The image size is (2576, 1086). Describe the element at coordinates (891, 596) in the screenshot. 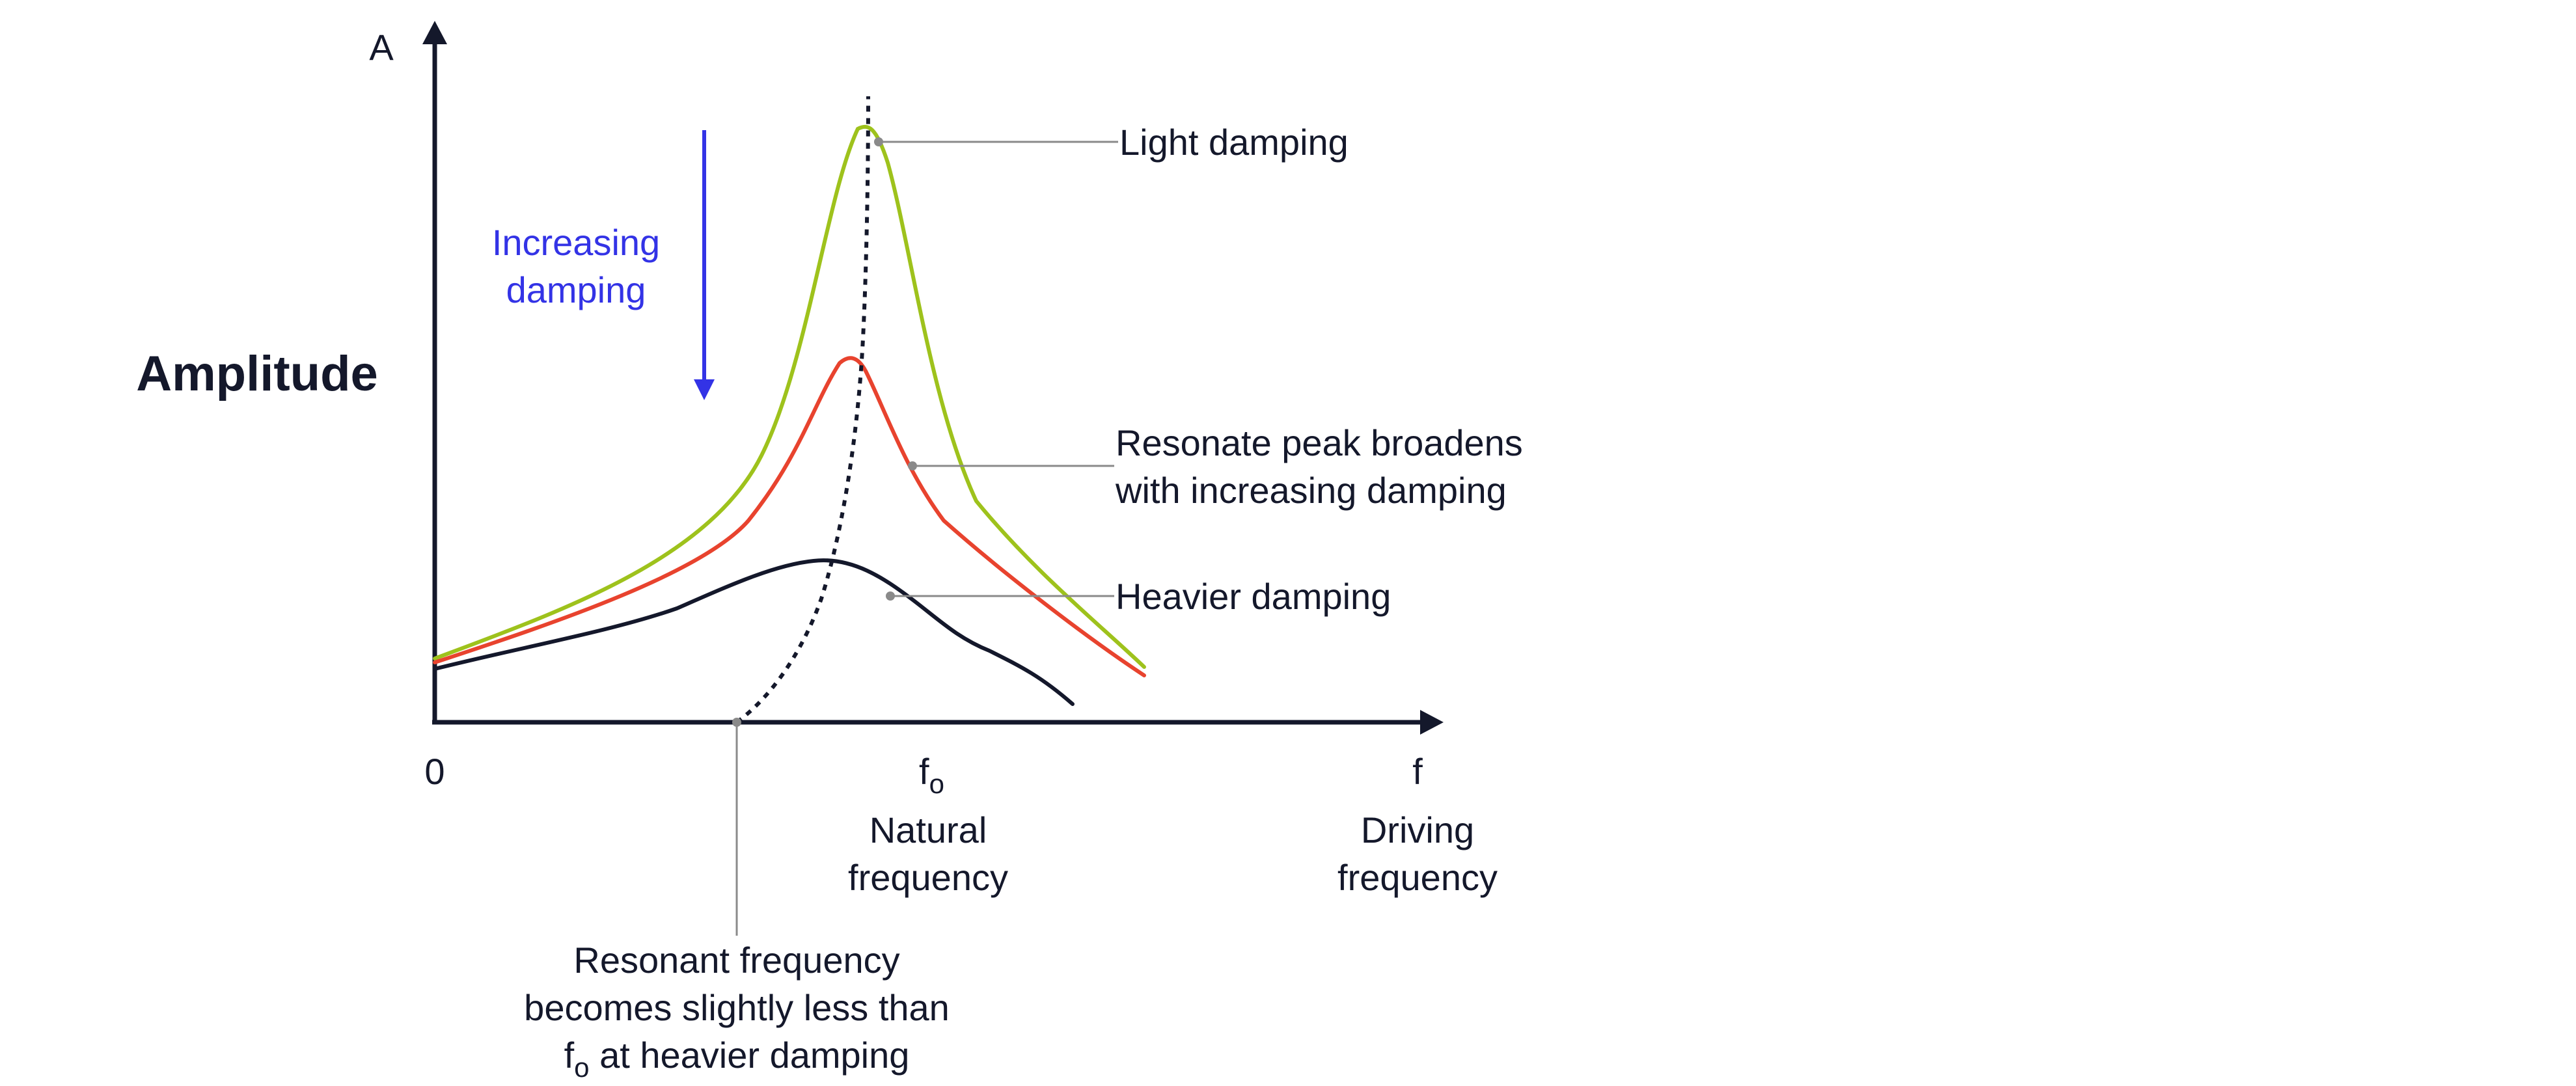

I see `dot-heavy` at that location.